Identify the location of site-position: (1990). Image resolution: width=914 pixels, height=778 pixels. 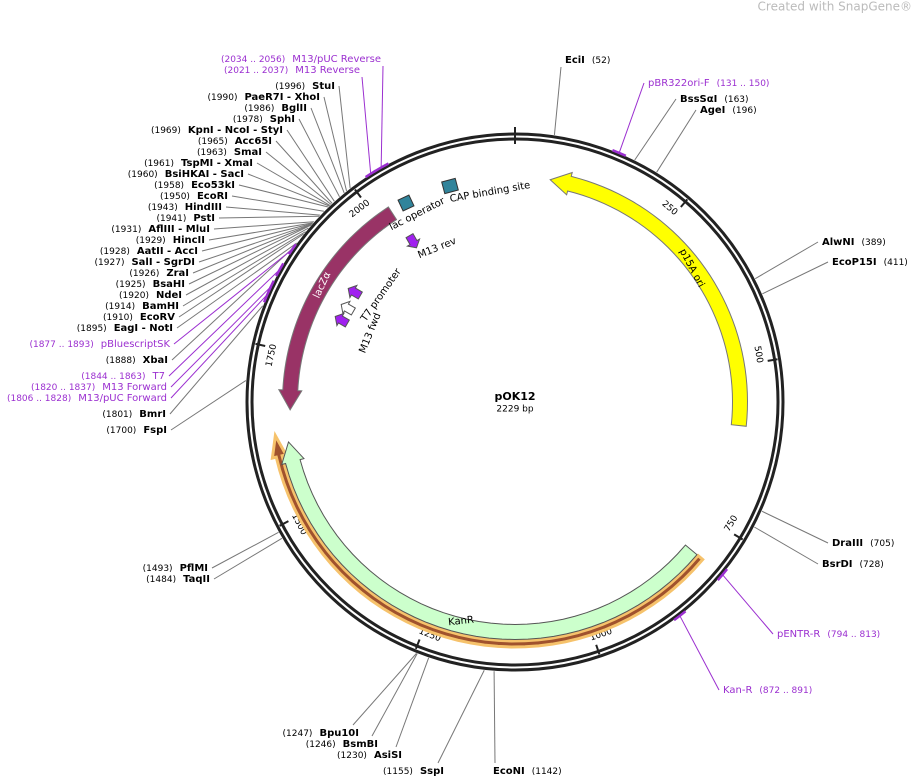
(223, 98).